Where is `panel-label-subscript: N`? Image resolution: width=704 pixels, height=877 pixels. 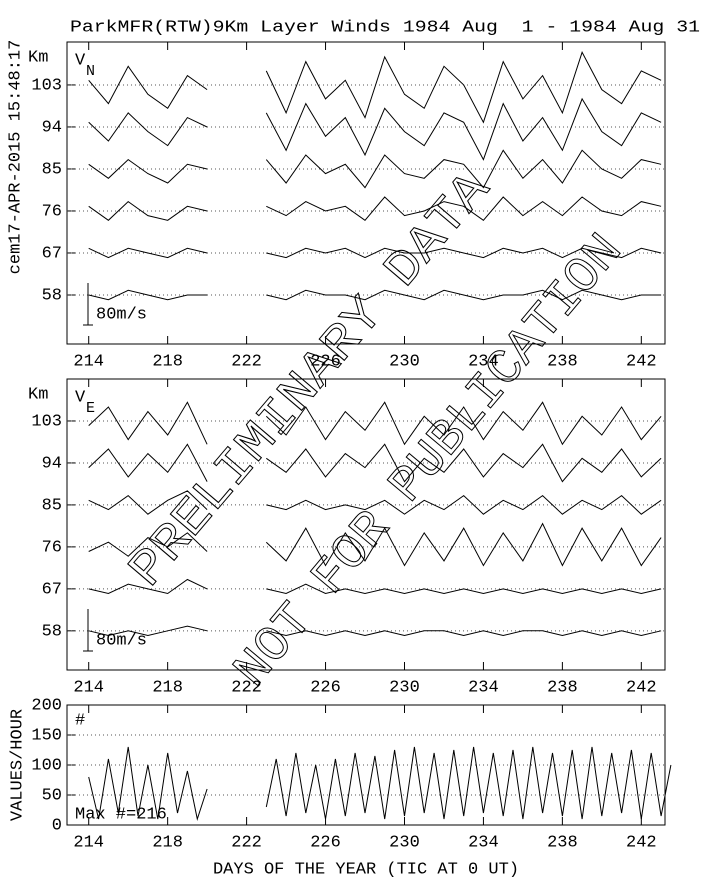 panel-label-subscript: N is located at coordinates (90, 71).